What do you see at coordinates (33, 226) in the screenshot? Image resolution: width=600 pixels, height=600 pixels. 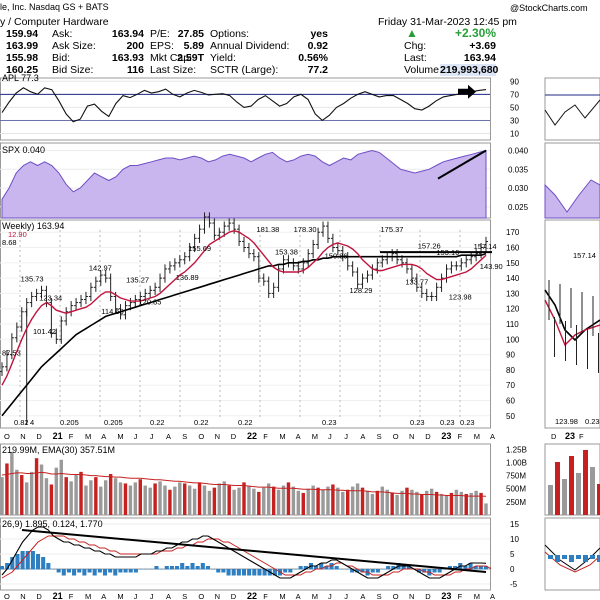 I see `price-label: Weekly) 163.94` at bounding box center [33, 226].